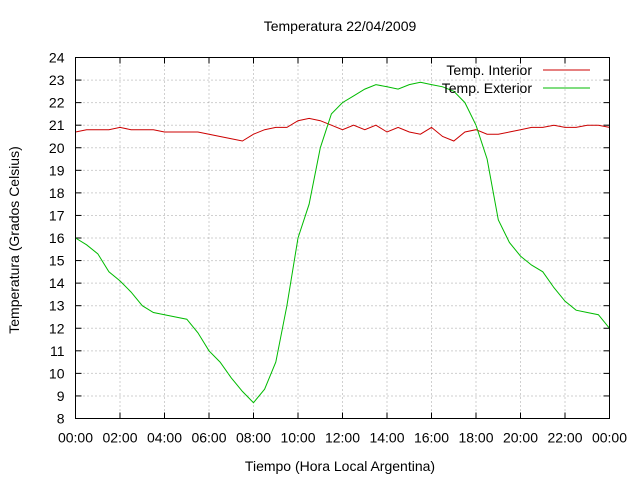 Image resolution: width=640 pixels, height=480 pixels. I want to click on y-tick-label: 20, so click(57, 148).